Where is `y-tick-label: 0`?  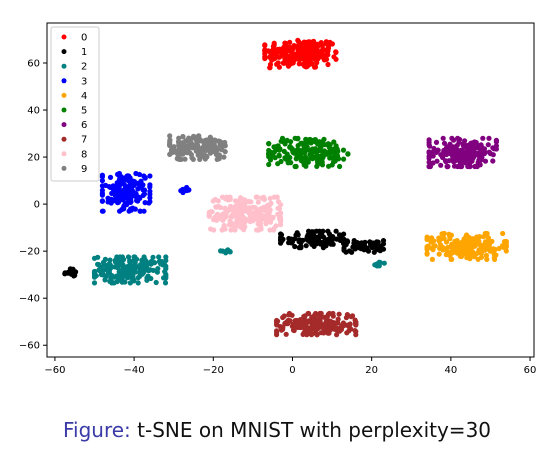
y-tick-label: 0 is located at coordinates (37, 205).